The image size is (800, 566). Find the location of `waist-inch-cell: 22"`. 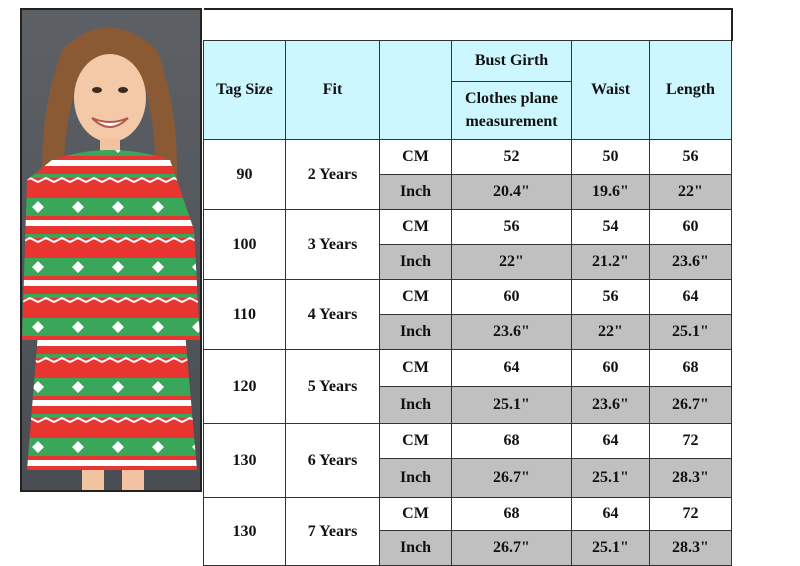

waist-inch-cell: 22" is located at coordinates (610, 332).